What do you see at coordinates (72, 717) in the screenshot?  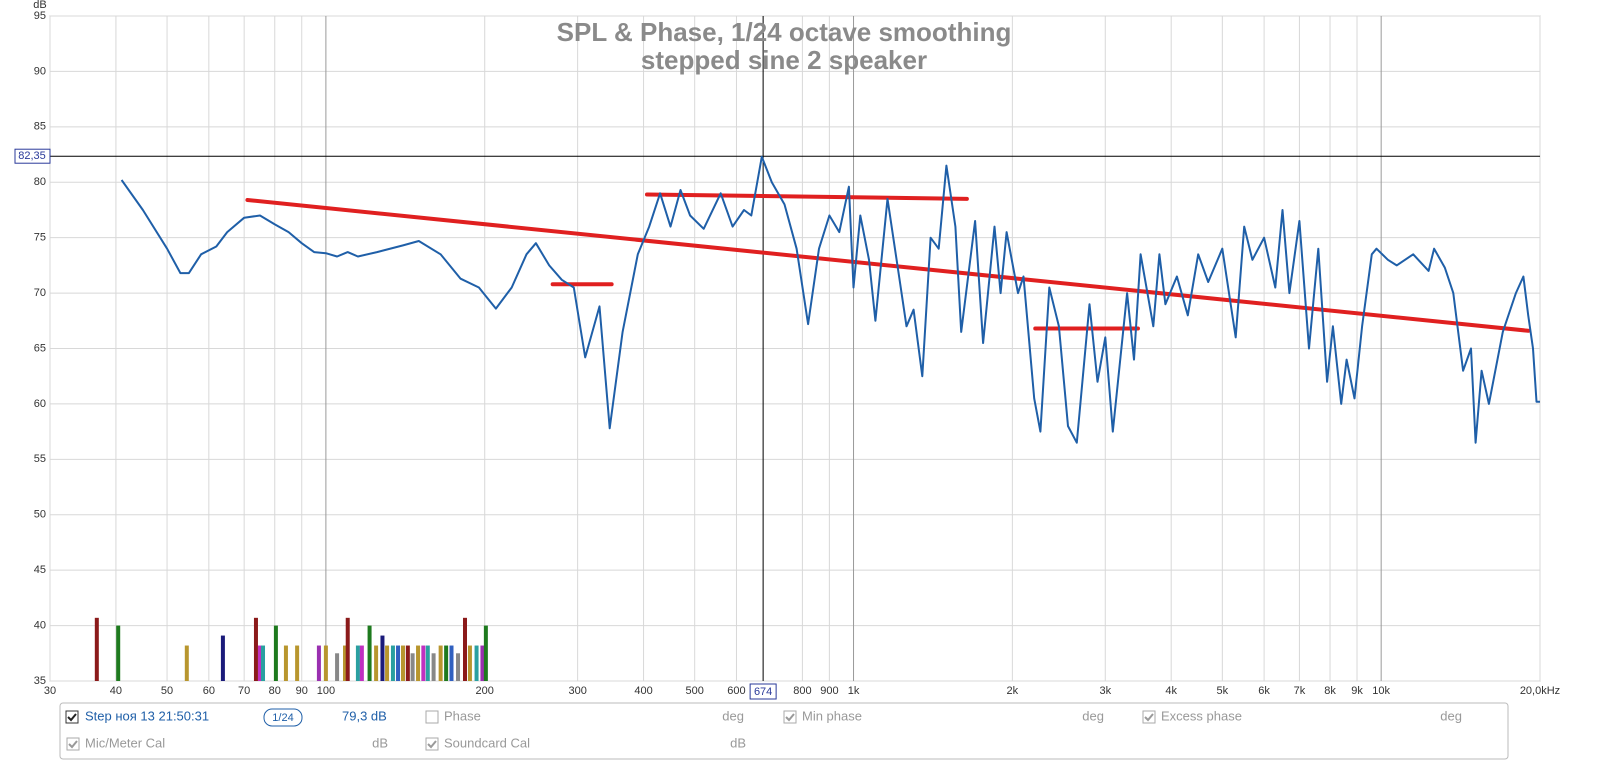 I see `trace-checkbox` at bounding box center [72, 717].